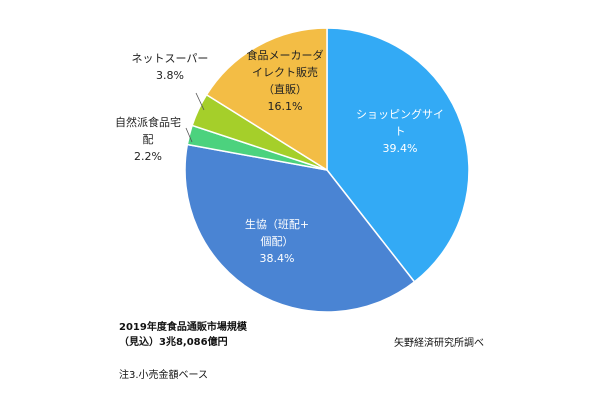  I want to click on slice-label-maker: 食品メーカーダイレクト販売（直販） 16.1%, so click(285, 80).